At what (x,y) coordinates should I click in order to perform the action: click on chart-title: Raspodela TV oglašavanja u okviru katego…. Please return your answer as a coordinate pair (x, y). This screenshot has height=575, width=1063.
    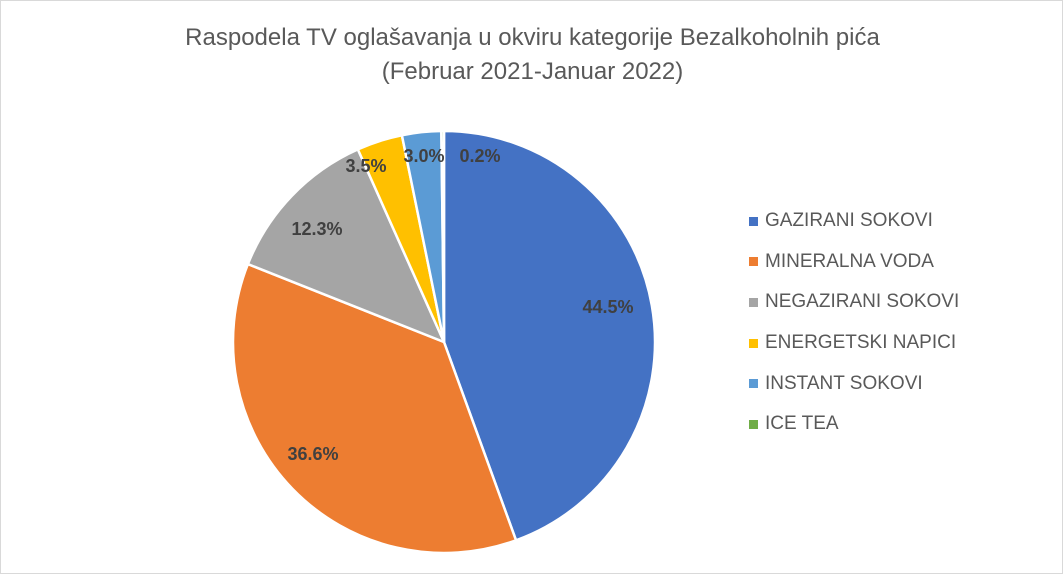
    Looking at the image, I should click on (532, 37).